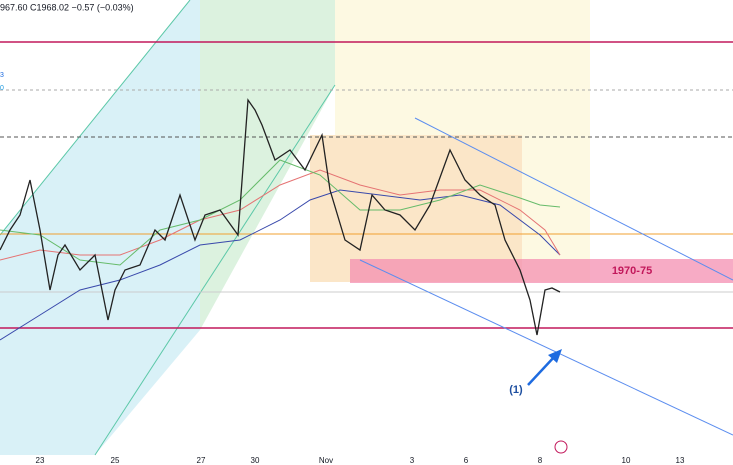 The height and width of the screenshot is (465, 733). What do you see at coordinates (412, 460) in the screenshot?
I see `x-tick-label: 3` at bounding box center [412, 460].